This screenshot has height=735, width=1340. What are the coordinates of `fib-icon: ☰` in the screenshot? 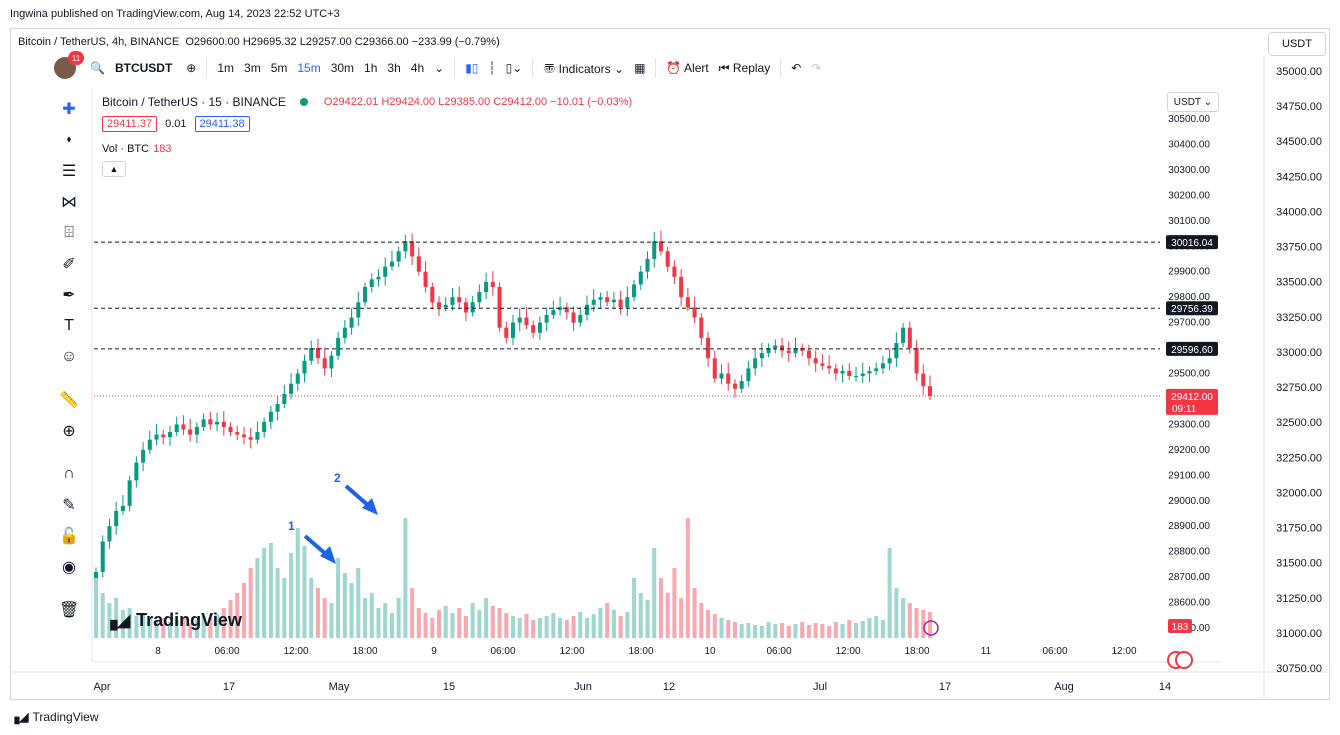 It's located at (69, 171).